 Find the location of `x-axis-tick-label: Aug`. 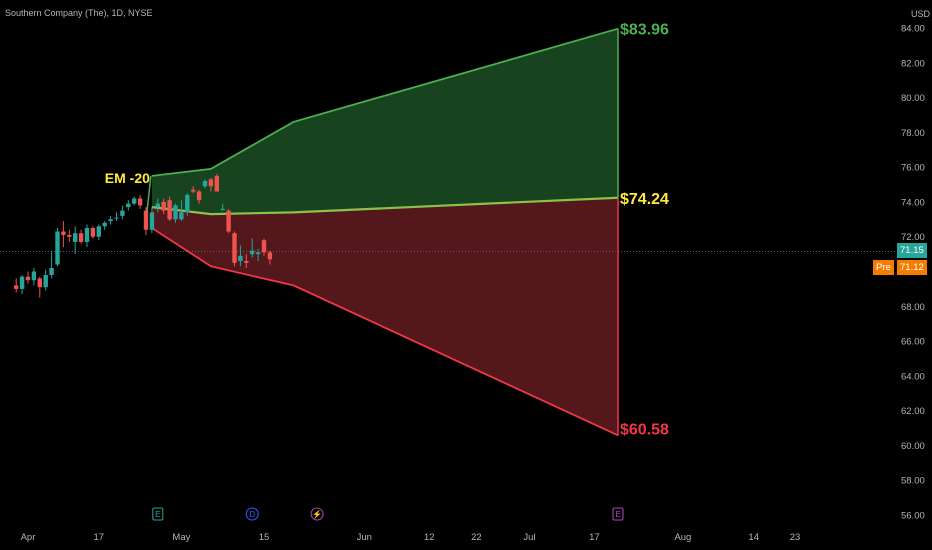

x-axis-tick-label: Aug is located at coordinates (682, 537).